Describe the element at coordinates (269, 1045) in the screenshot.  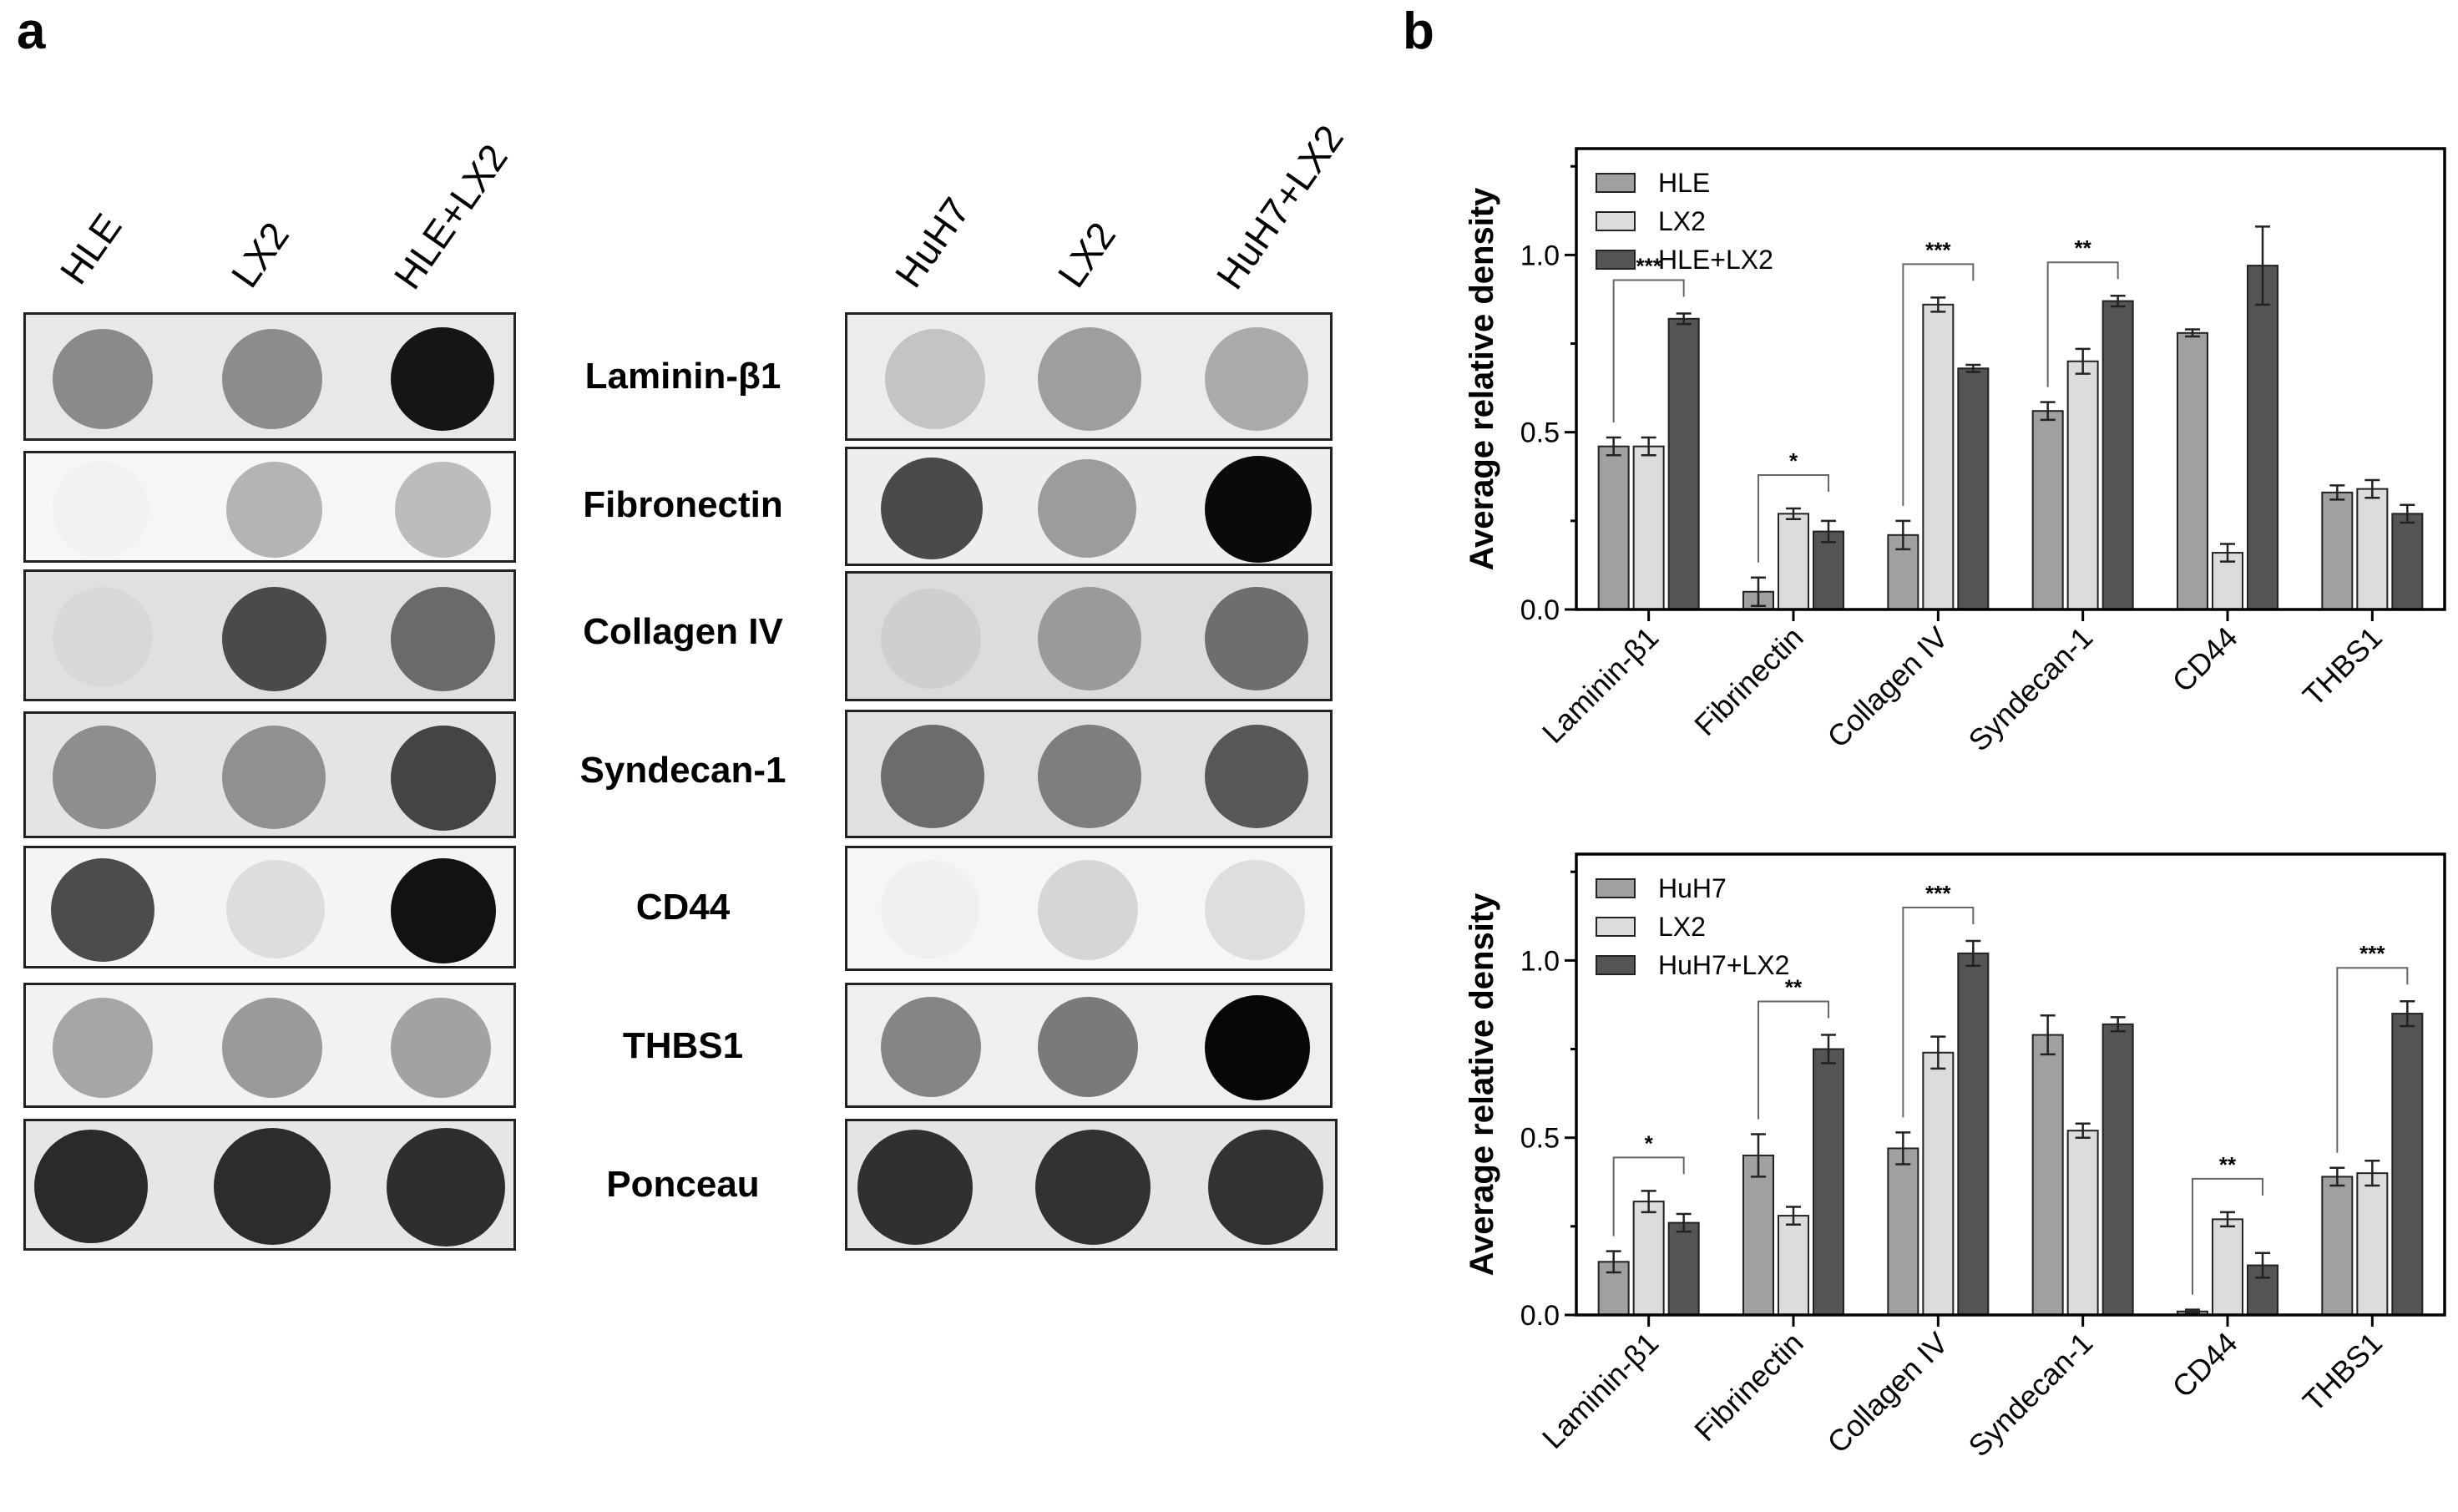
I see `blot-strip-thbs1-left` at that location.